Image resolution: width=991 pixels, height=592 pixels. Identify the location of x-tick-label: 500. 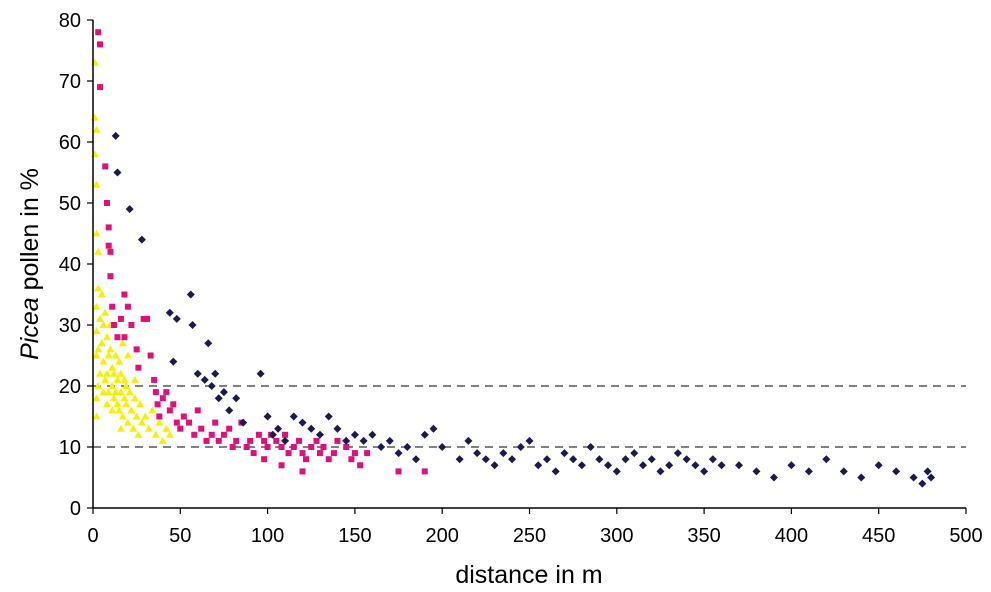
(965, 536).